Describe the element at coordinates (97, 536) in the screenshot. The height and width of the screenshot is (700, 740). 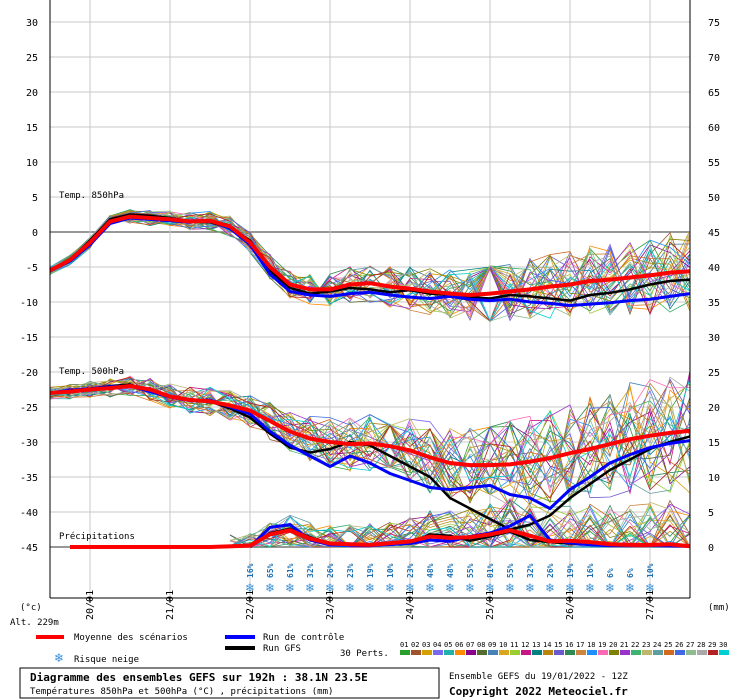
I see `label-precip: Précipitations` at that location.